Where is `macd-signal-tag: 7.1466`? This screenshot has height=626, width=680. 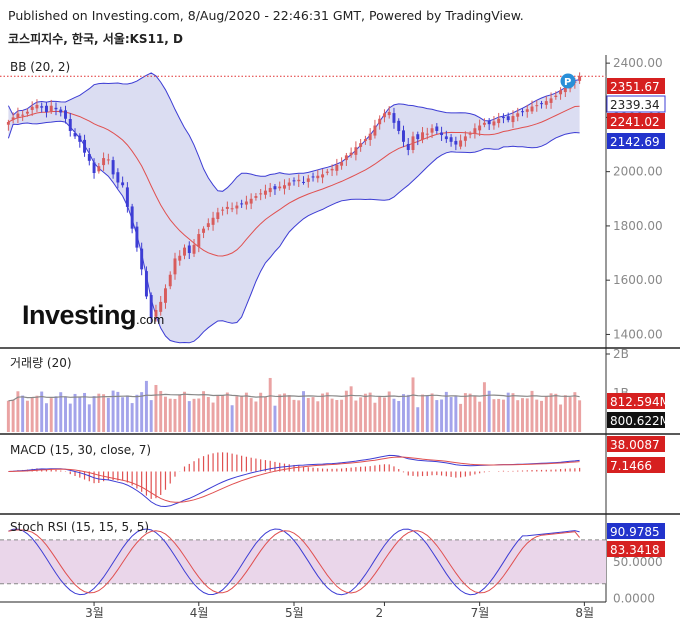
macd-signal-tag: 7.1466 is located at coordinates (631, 466).